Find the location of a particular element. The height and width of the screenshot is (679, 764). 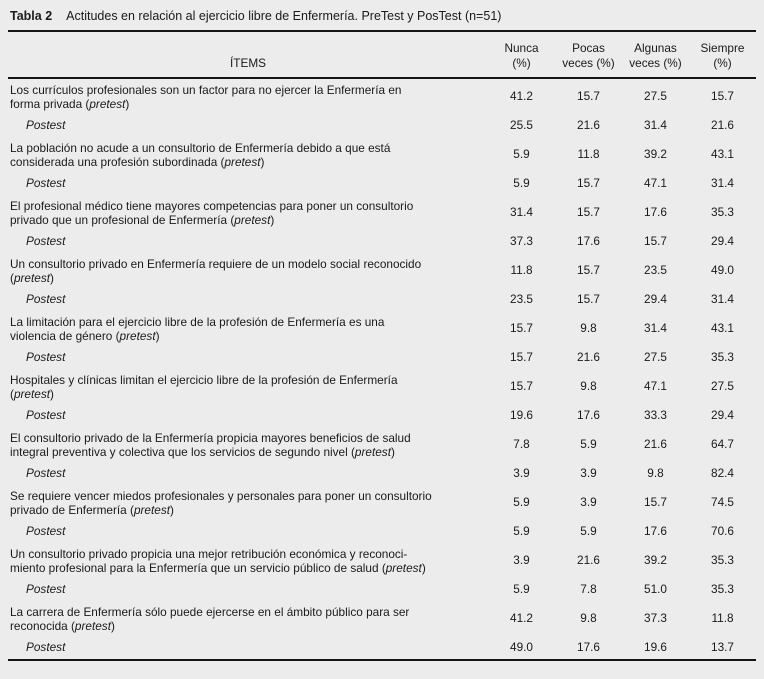

pretest-value: 74.5 is located at coordinates (722, 502).